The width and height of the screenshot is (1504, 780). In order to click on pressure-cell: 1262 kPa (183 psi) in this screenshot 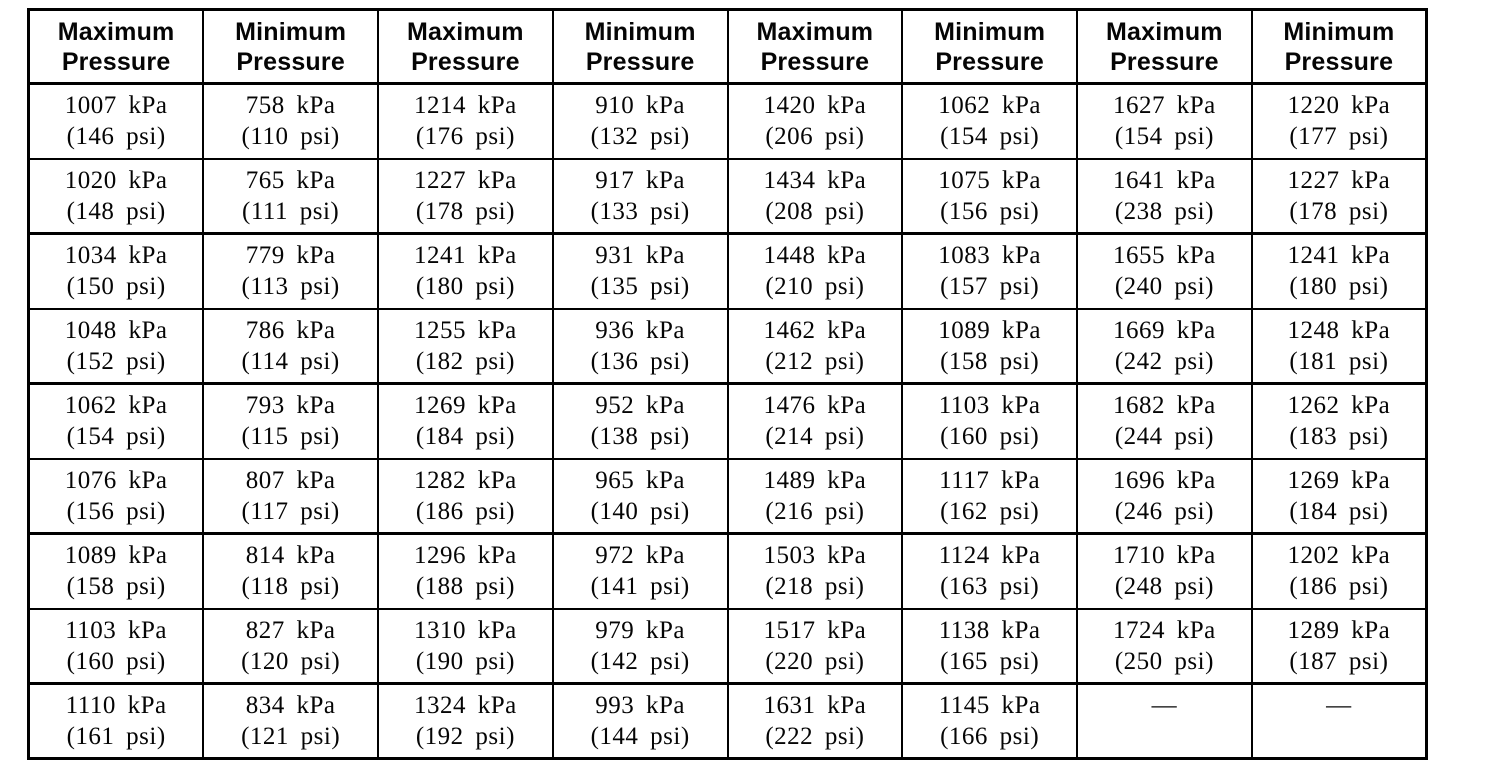, I will do `click(1339, 421)`.